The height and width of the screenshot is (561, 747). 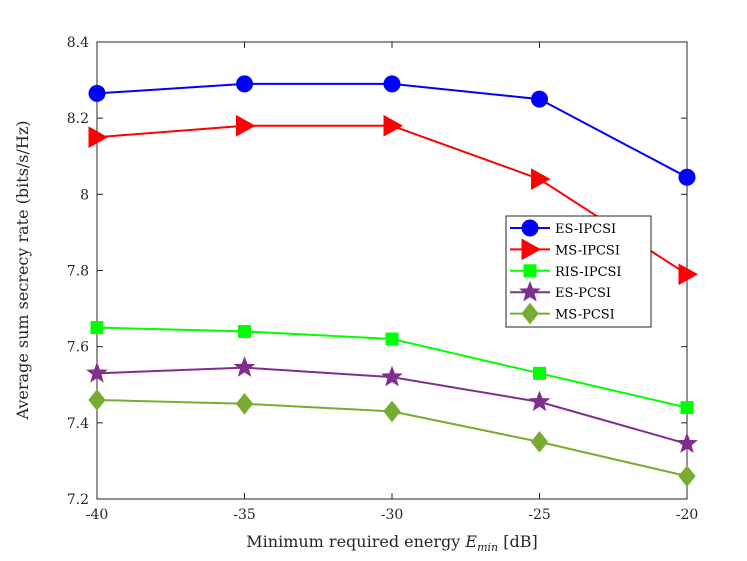 I want to click on legend-label: MS-IPCSI, so click(x=587, y=250).